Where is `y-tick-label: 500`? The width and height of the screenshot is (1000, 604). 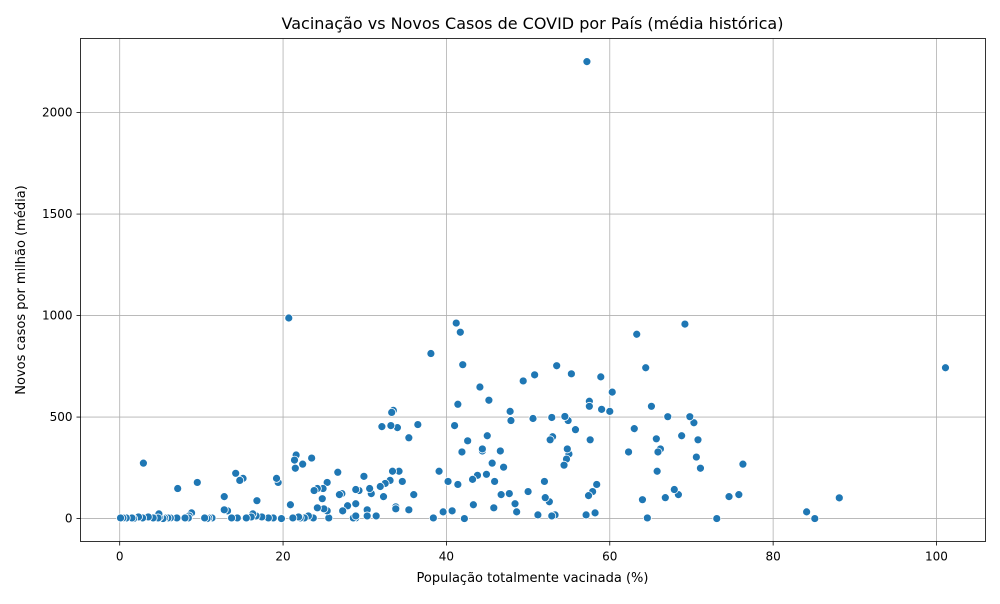
y-tick-label: 500 is located at coordinates (61, 417).